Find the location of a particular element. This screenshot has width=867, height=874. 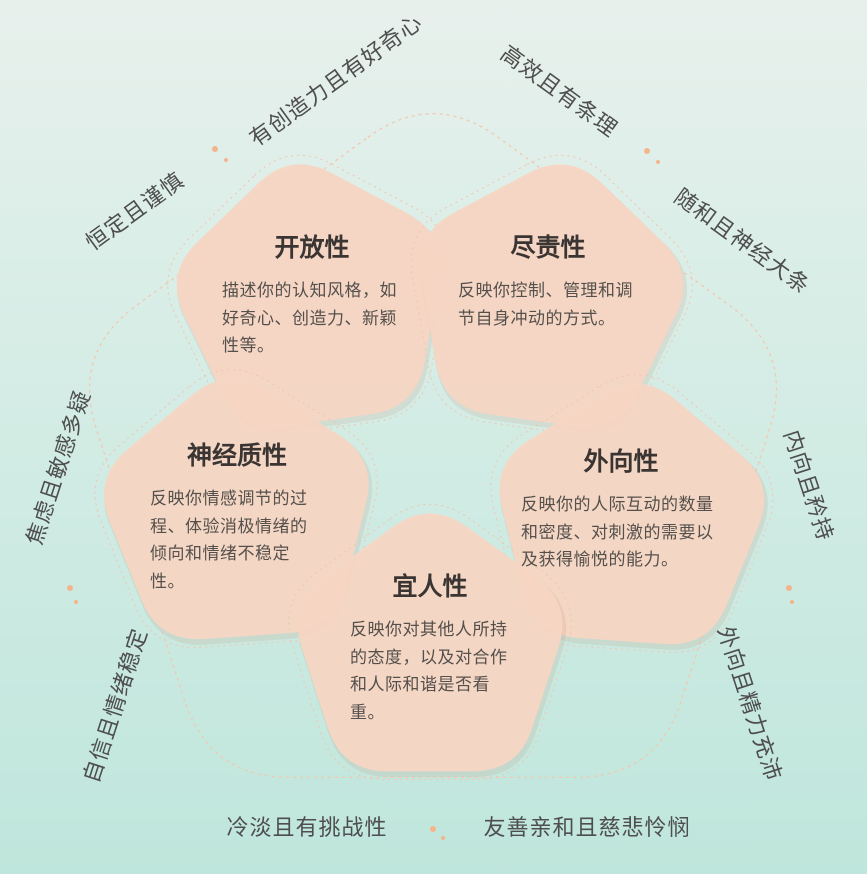

card-conscientiousness: 尽责性 反映你控制、管理和调节自身冲动的方式。 is located at coordinates (548, 280).